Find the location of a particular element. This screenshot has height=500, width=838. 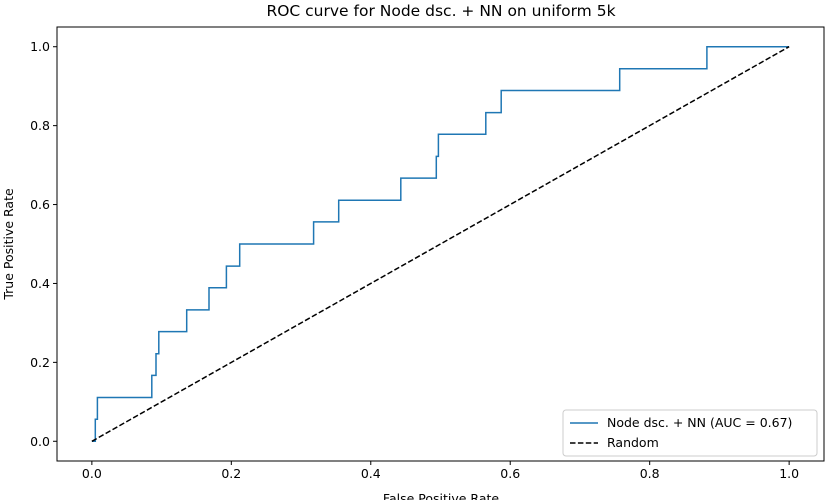

legend-box is located at coordinates (690, 433).